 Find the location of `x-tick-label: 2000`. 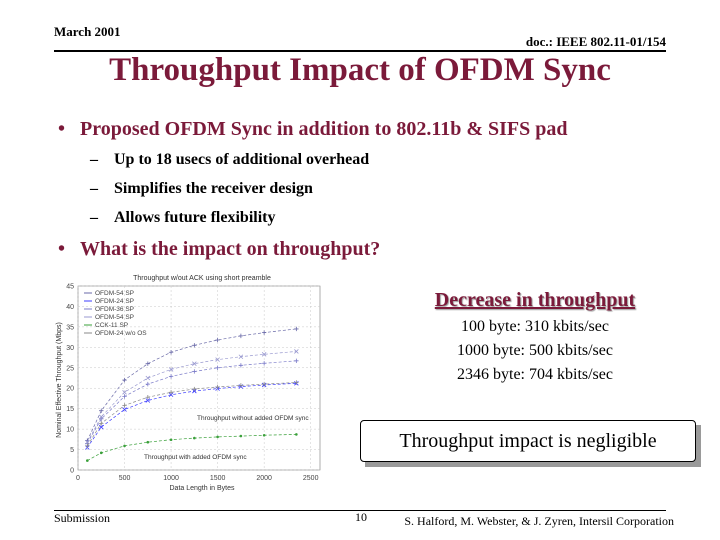

x-tick-label: 2000 is located at coordinates (264, 478).